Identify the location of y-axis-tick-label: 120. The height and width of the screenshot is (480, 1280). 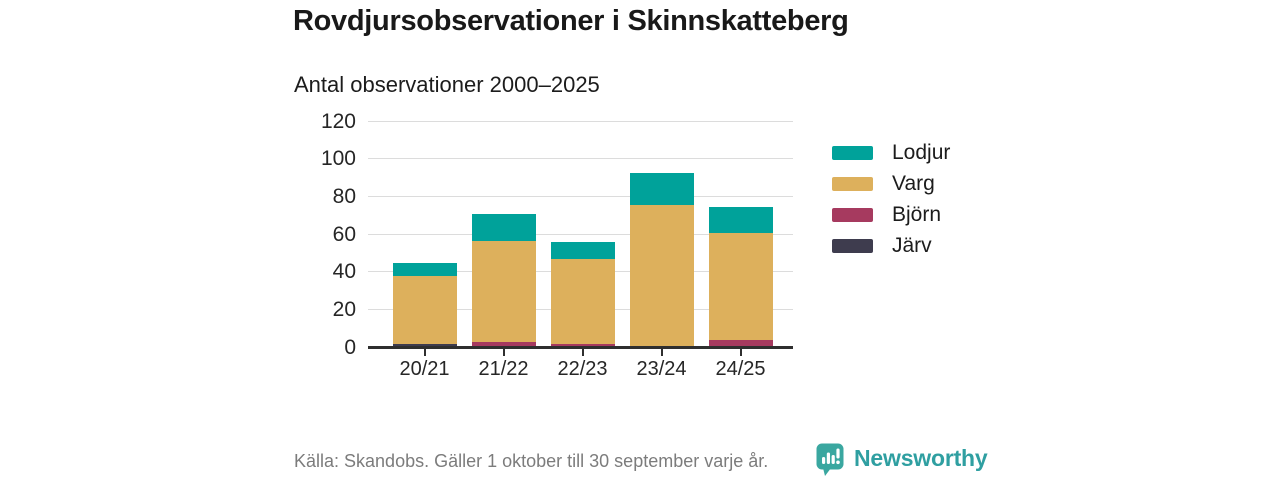
(338, 121).